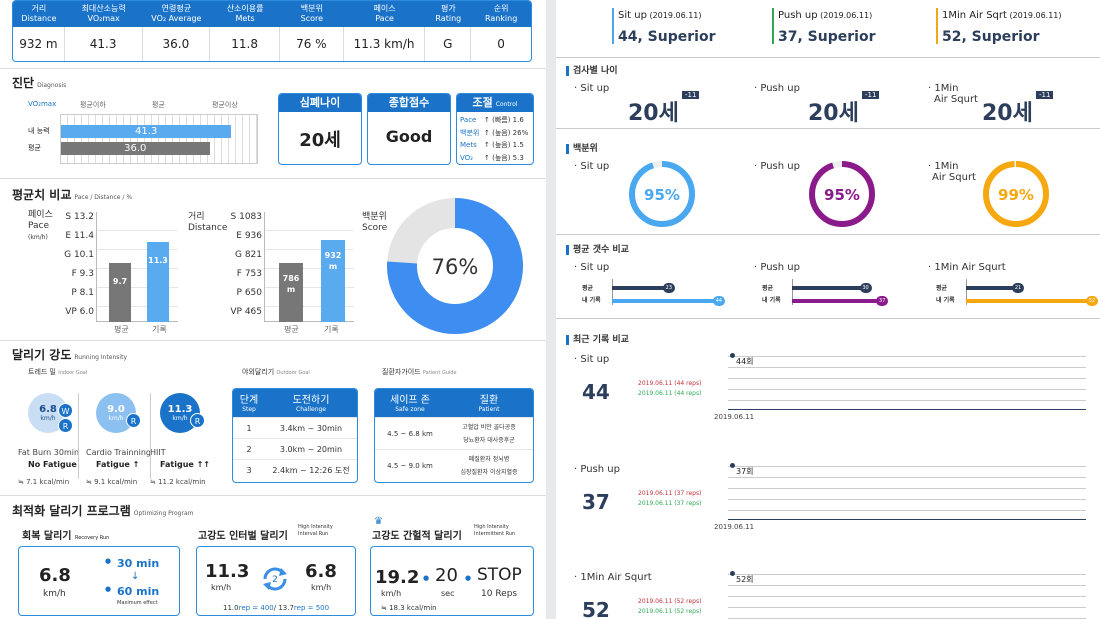 Image resolution: width=1100 pixels, height=619 pixels. Describe the element at coordinates (1018, 288) in the screenshot. I see `count-avg-dot: 21` at that location.